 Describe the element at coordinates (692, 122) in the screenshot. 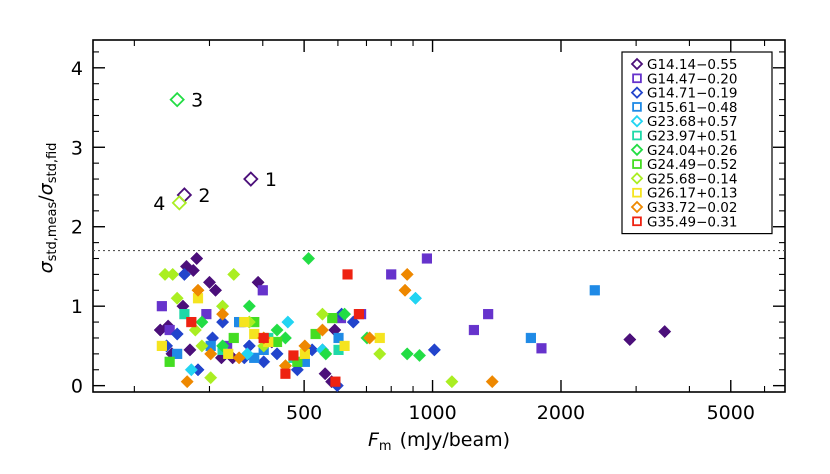

I see `legend-entry: G23.68+0.57` at that location.